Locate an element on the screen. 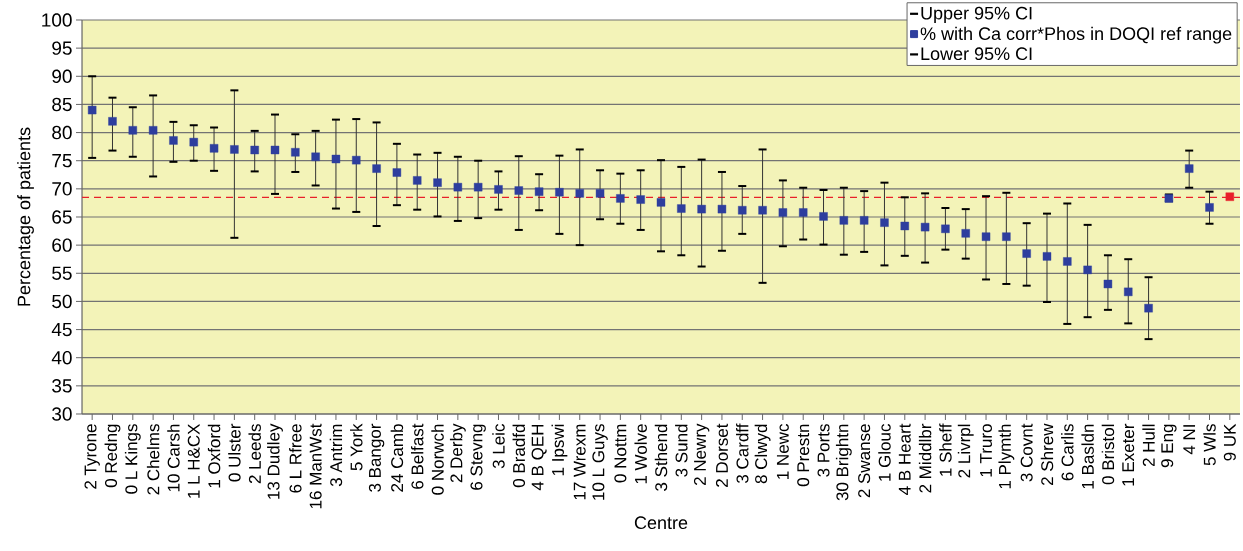  annotation: Lower 95% CI is located at coordinates (976, 54).